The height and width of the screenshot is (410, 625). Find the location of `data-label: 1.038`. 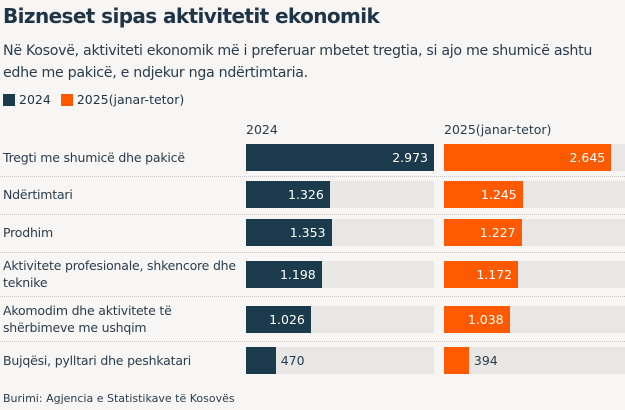

data-label: 1.038 is located at coordinates (485, 319).